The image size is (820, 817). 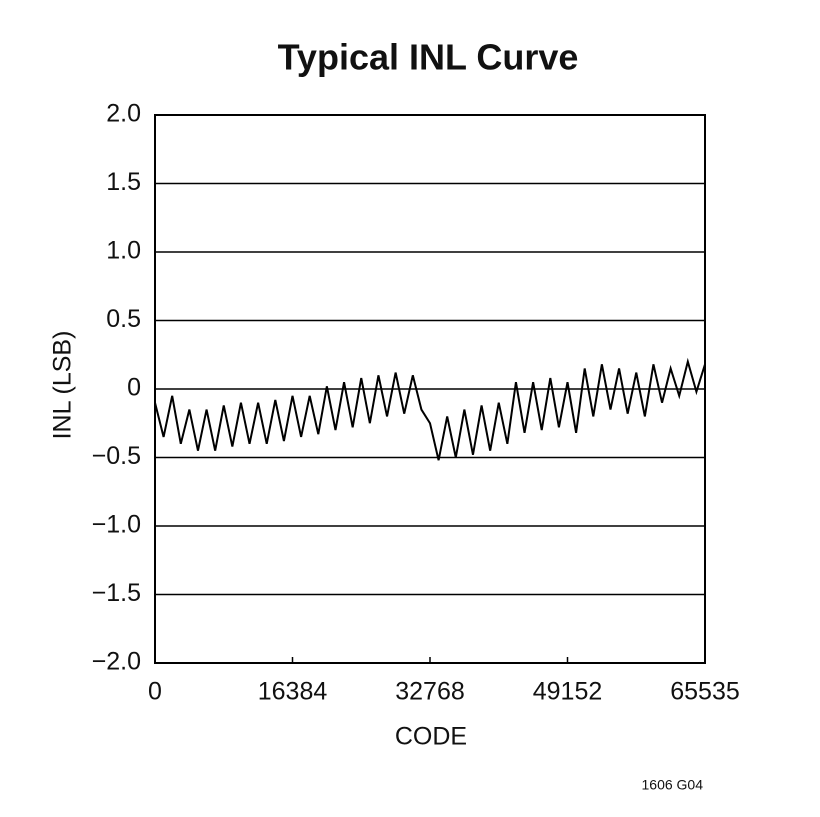 I want to click on y-tick-label: 0, so click(x=134, y=388).